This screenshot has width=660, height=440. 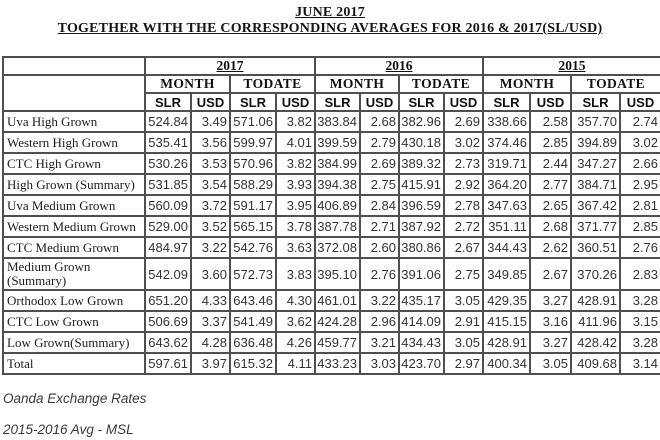 What do you see at coordinates (253, 142) in the screenshot?
I see `table-cell: 599.97` at bounding box center [253, 142].